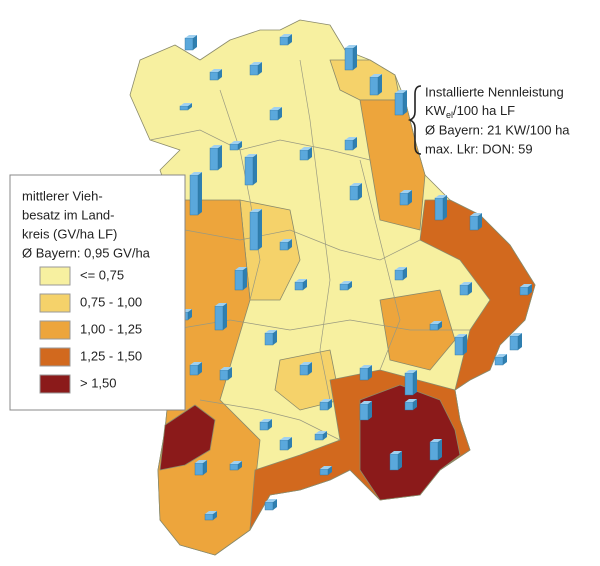 The height and width of the screenshot is (566, 600). Describe the element at coordinates (477, 295) in the screenshot. I see `region-dark-orange` at that location.